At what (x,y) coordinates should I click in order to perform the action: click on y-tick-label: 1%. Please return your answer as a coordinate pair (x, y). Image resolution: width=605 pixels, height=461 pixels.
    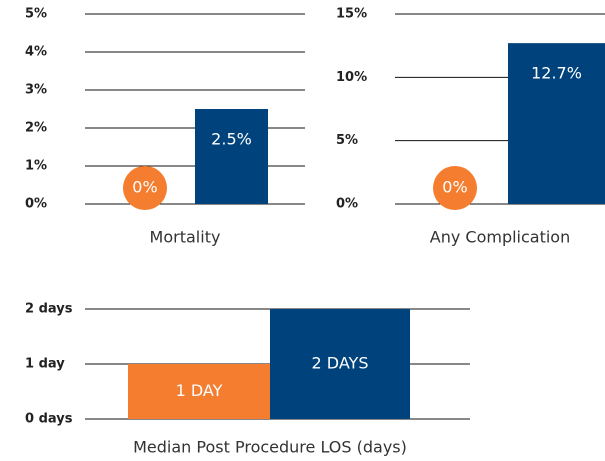
    Looking at the image, I should click on (36, 166).